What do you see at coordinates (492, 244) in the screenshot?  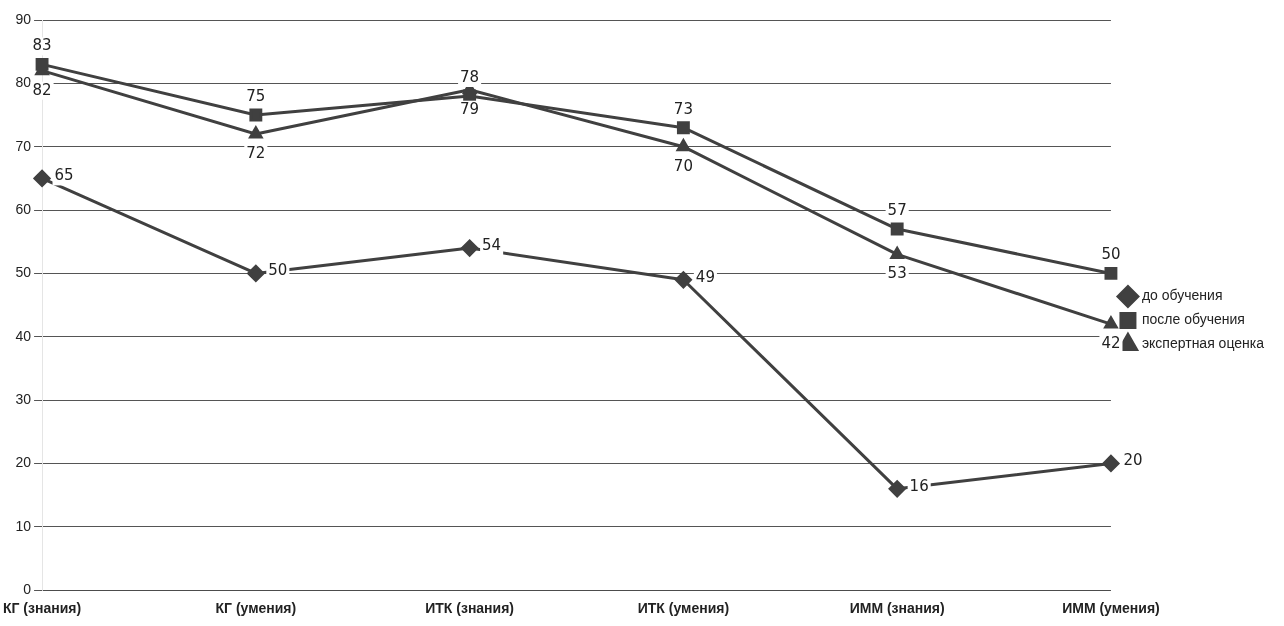 I see `data-label: 54` at bounding box center [492, 244].